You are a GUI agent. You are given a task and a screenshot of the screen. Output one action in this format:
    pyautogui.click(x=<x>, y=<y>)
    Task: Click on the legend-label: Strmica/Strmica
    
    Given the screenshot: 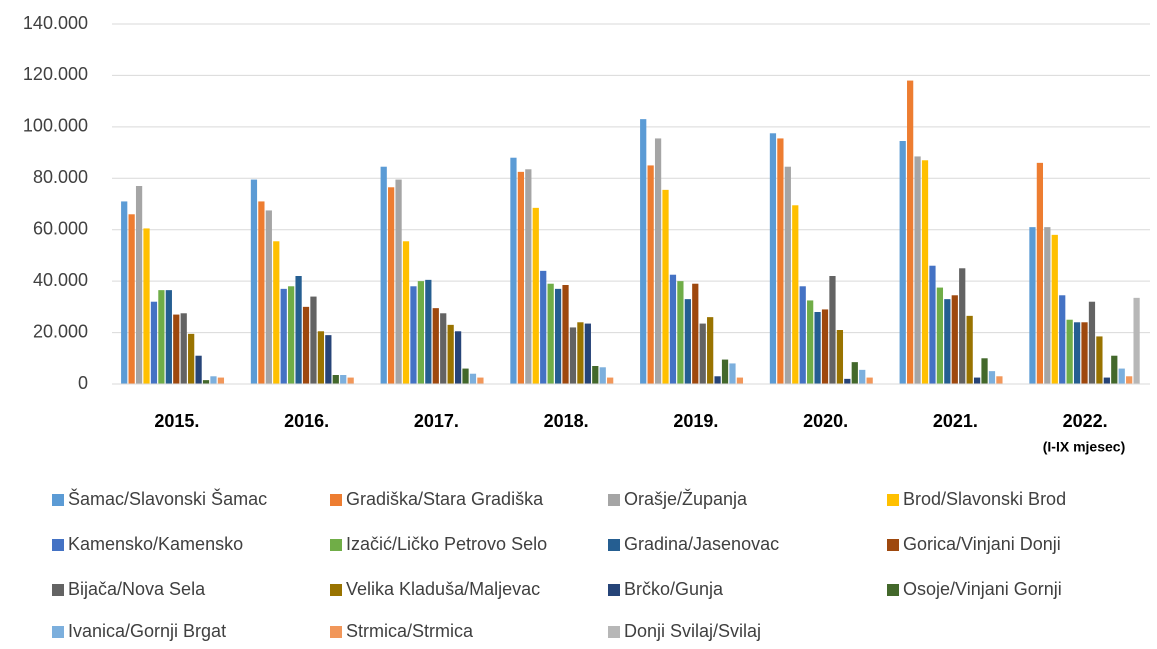 What is the action you would take?
    pyautogui.click(x=410, y=631)
    